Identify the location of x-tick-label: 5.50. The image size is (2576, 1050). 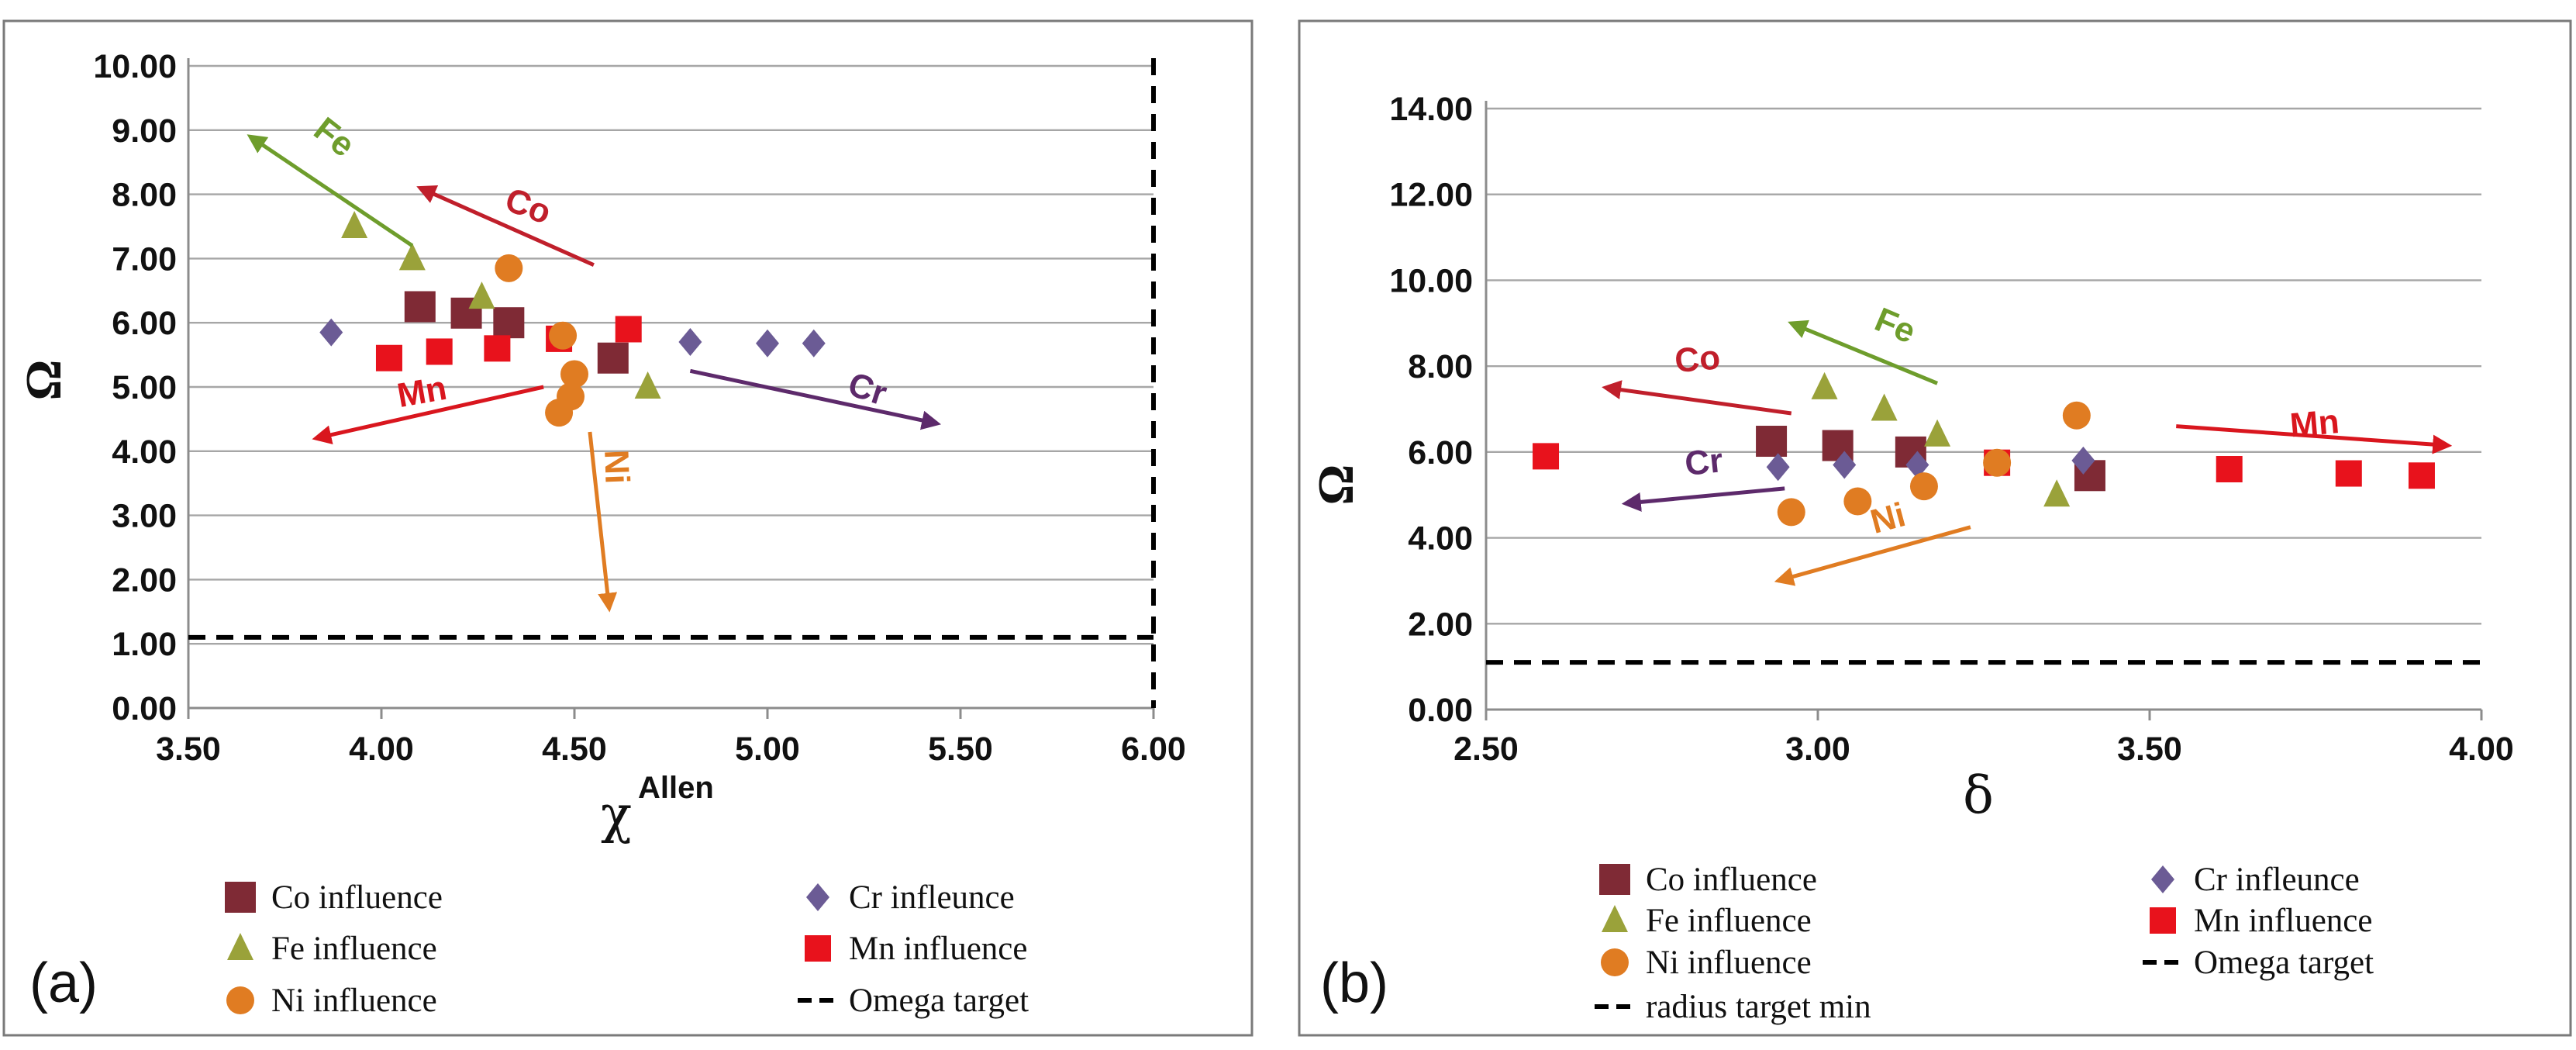
(960, 749).